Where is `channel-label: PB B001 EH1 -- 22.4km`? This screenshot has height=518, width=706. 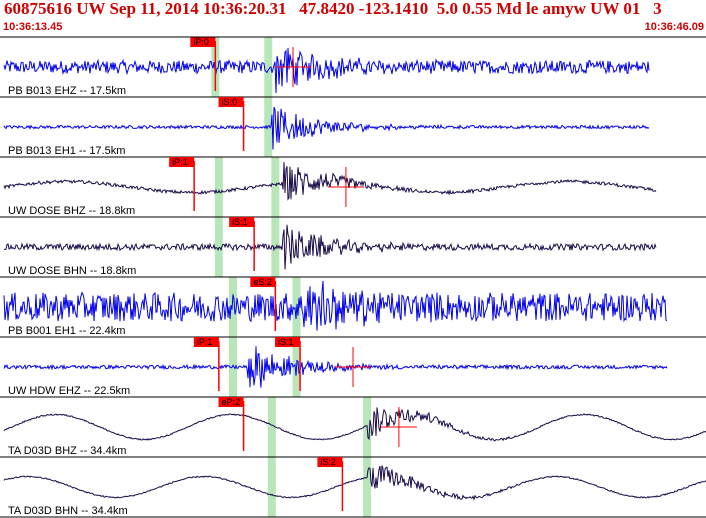
channel-label: PB B001 EH1 -- 22.4km is located at coordinates (66, 331).